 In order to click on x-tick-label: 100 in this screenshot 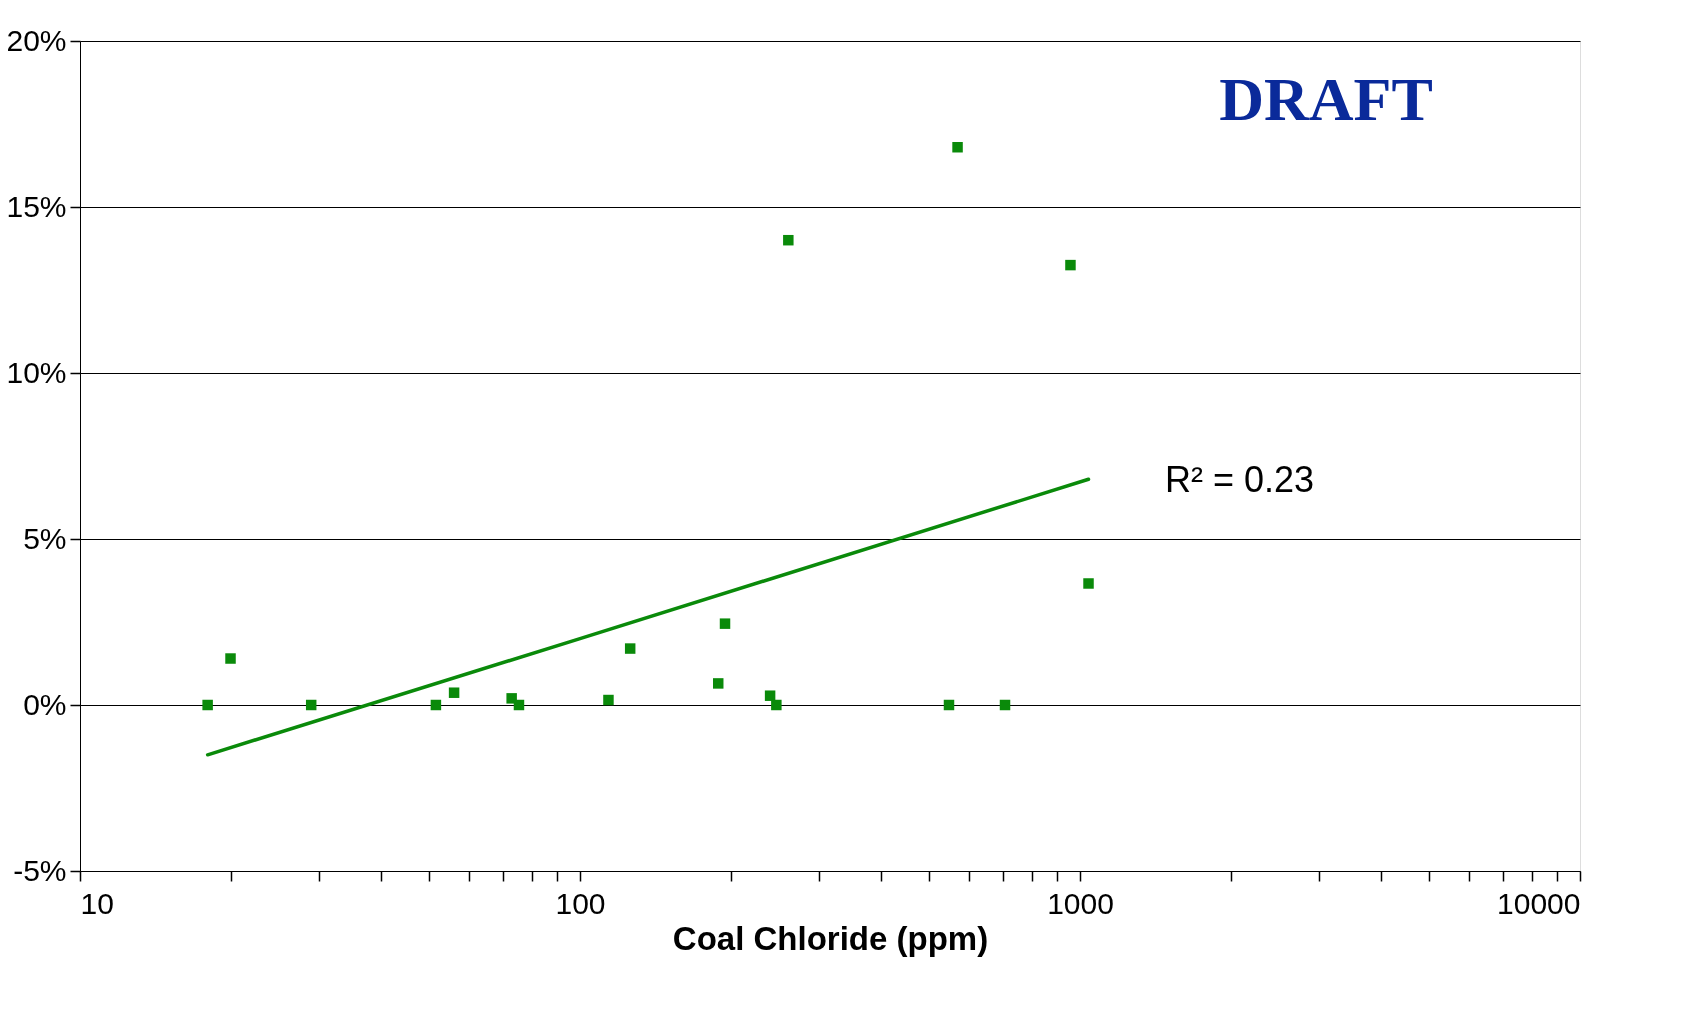, I will do `click(580, 903)`.